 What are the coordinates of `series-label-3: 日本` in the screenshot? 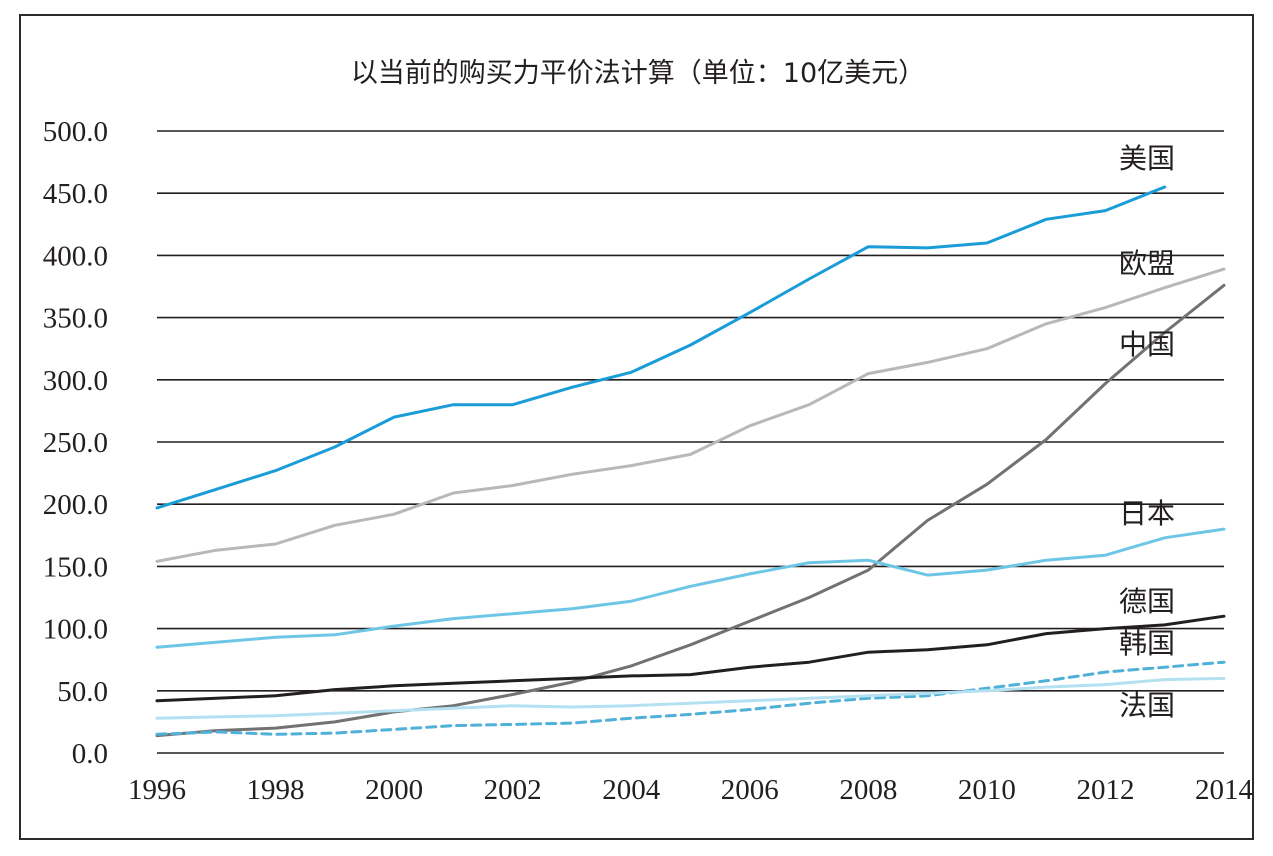 It's located at (1147, 513).